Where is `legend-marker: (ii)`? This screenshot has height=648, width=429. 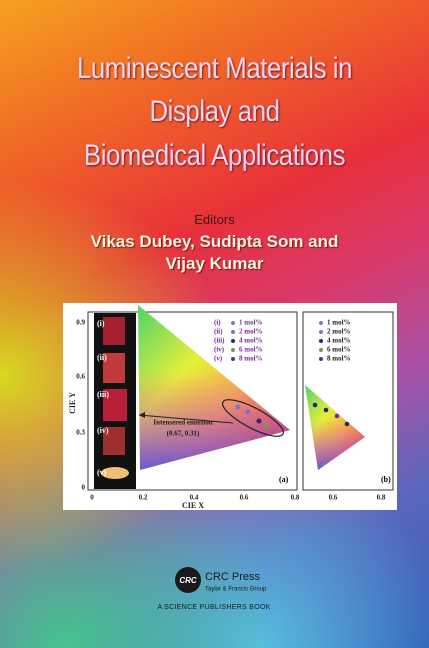
legend-marker: (ii) is located at coordinates (218, 332).